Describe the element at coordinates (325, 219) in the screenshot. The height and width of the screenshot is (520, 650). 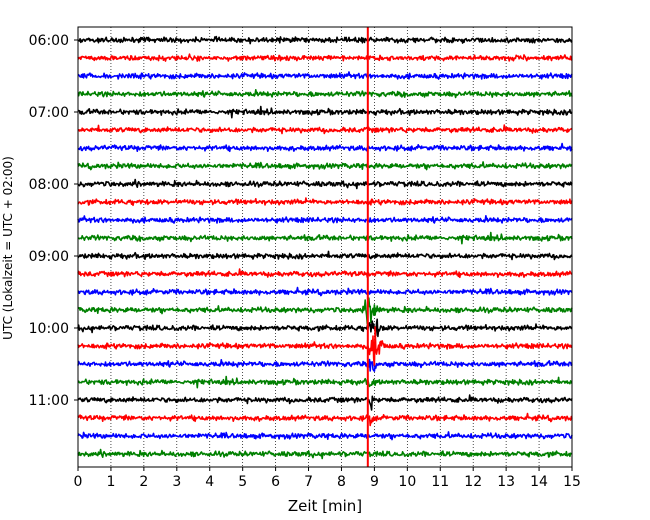
I see `trace-08:30` at that location.